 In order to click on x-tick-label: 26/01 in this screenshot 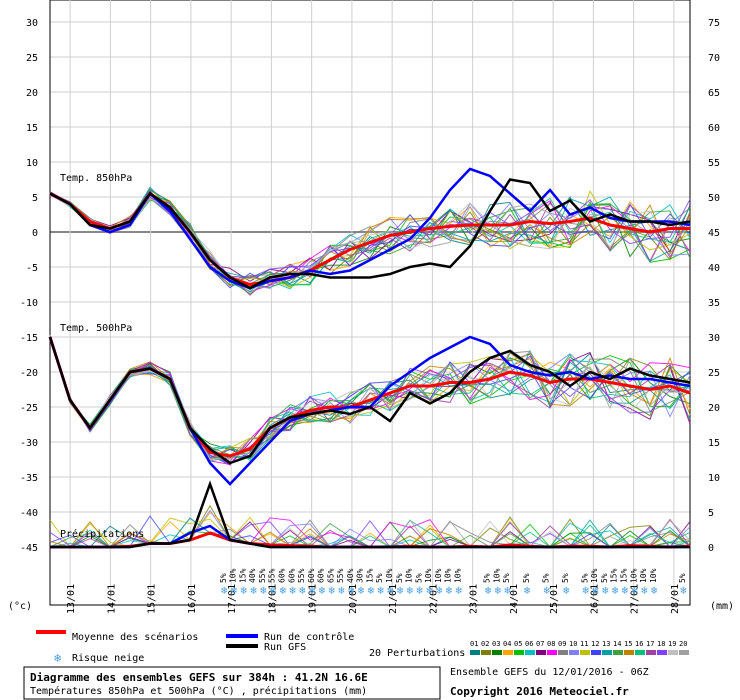, I will do `click(594, 599)`.